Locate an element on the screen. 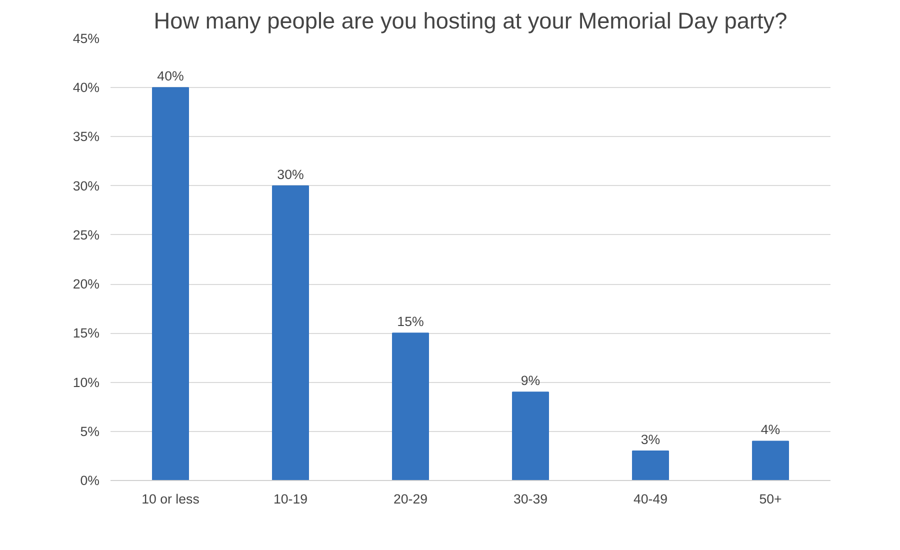 The height and width of the screenshot is (550, 900). x-tick-label: 40-49 is located at coordinates (650, 499).